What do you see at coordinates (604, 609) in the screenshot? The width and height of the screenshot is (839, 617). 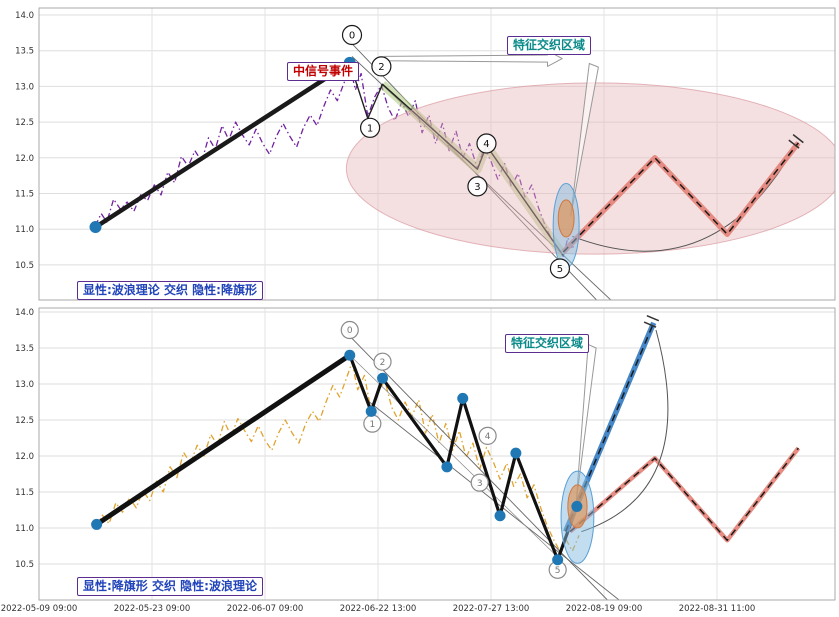 I see `svg-text: 2022-08-19 09:00` at bounding box center [604, 609].